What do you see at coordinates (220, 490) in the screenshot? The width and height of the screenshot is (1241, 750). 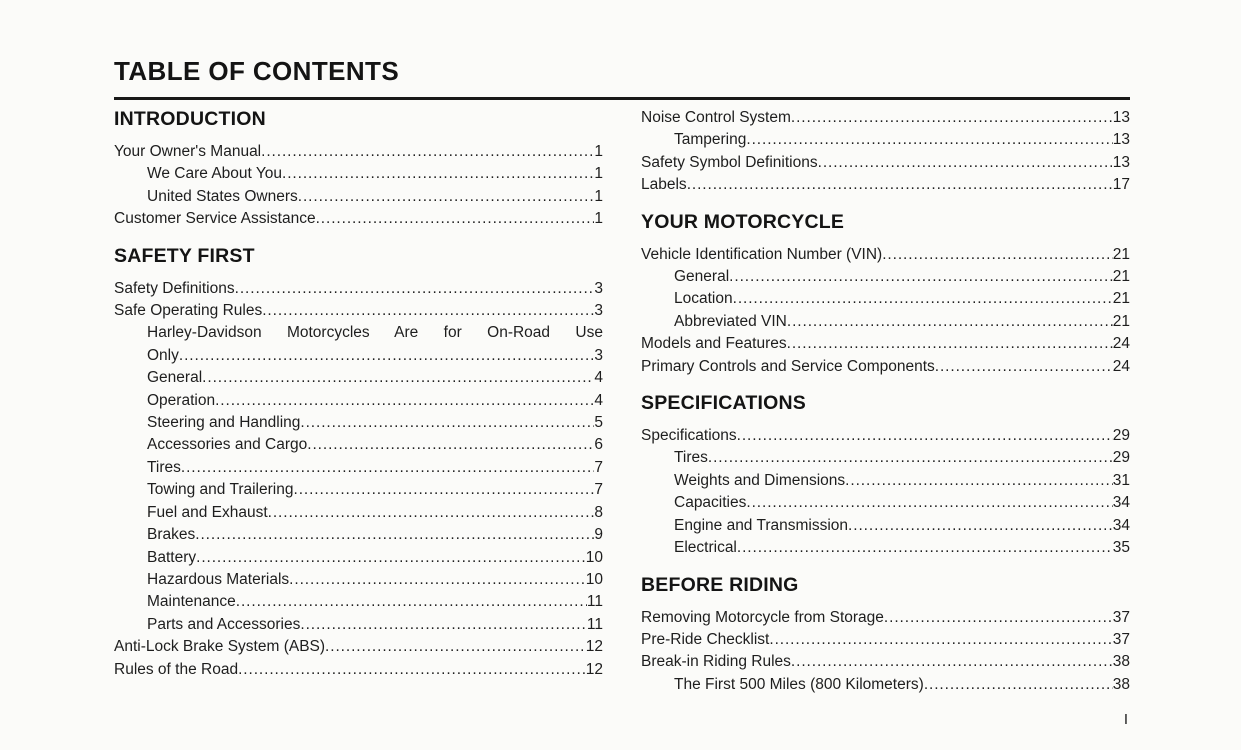 I see `toc-entry-label: Towing and Trailering` at bounding box center [220, 490].